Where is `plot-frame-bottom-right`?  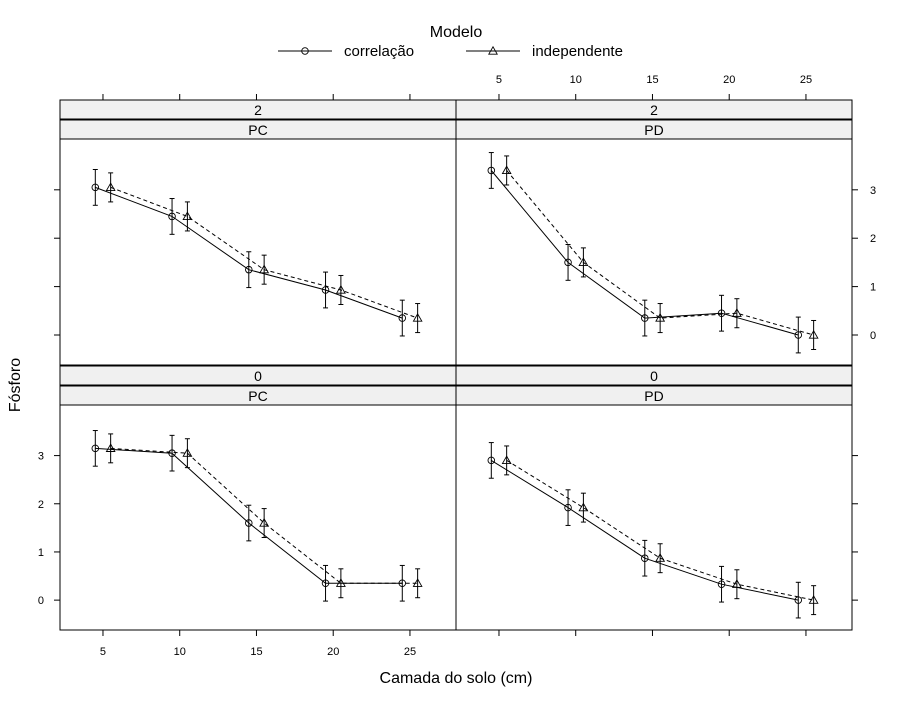 plot-frame-bottom-right is located at coordinates (654, 517).